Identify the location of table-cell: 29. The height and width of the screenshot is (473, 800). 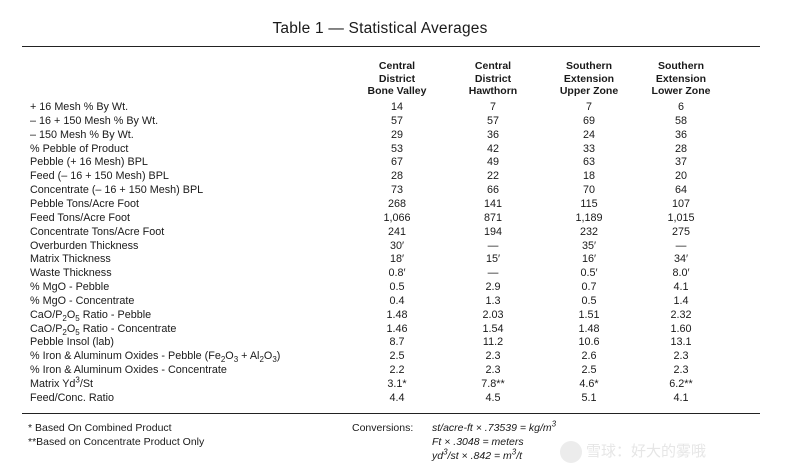
(396, 134).